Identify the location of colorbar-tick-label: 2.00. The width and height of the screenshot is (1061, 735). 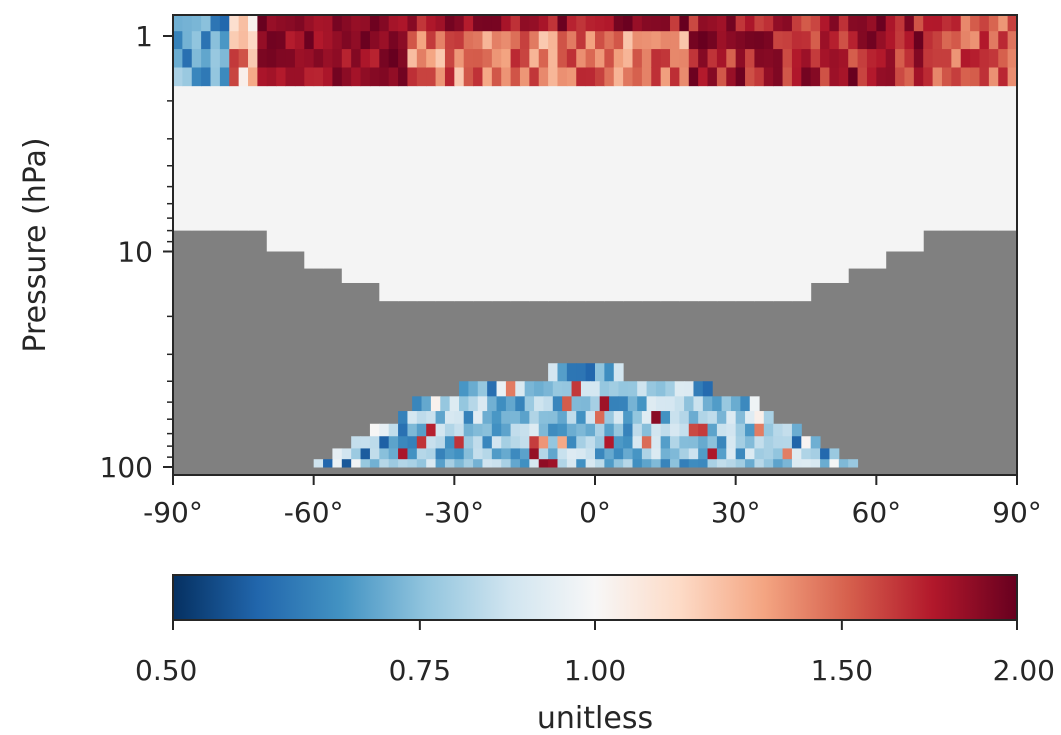
(1024, 670).